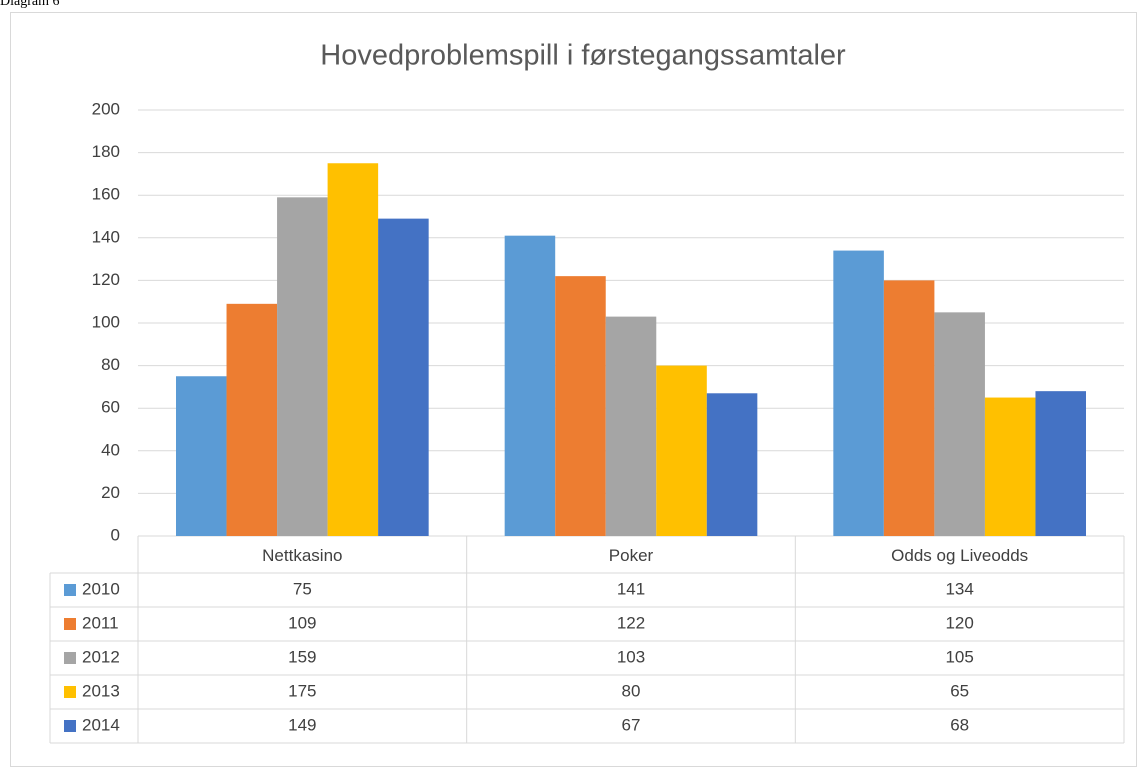 This screenshot has height=769, width=1139. I want to click on table-value: 103, so click(631, 656).